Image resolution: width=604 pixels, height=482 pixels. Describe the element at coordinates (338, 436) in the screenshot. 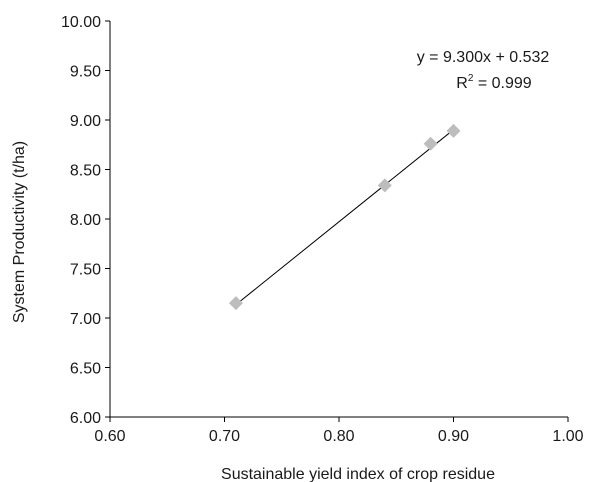

I see `x-tick-label: 0.80` at that location.